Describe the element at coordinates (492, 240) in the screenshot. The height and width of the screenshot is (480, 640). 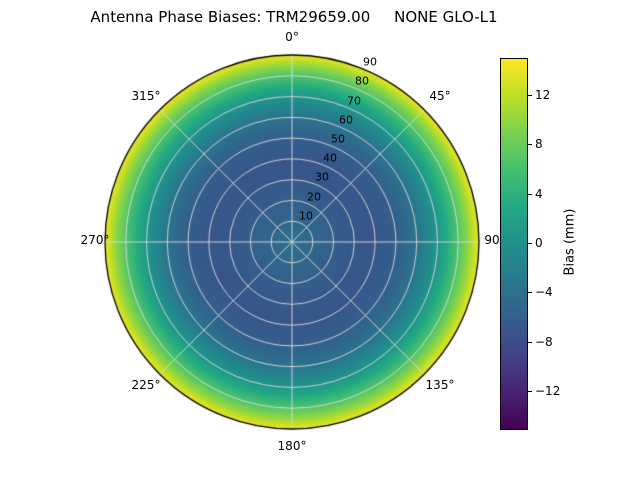
I see `angular-tick-90: 90` at that location.